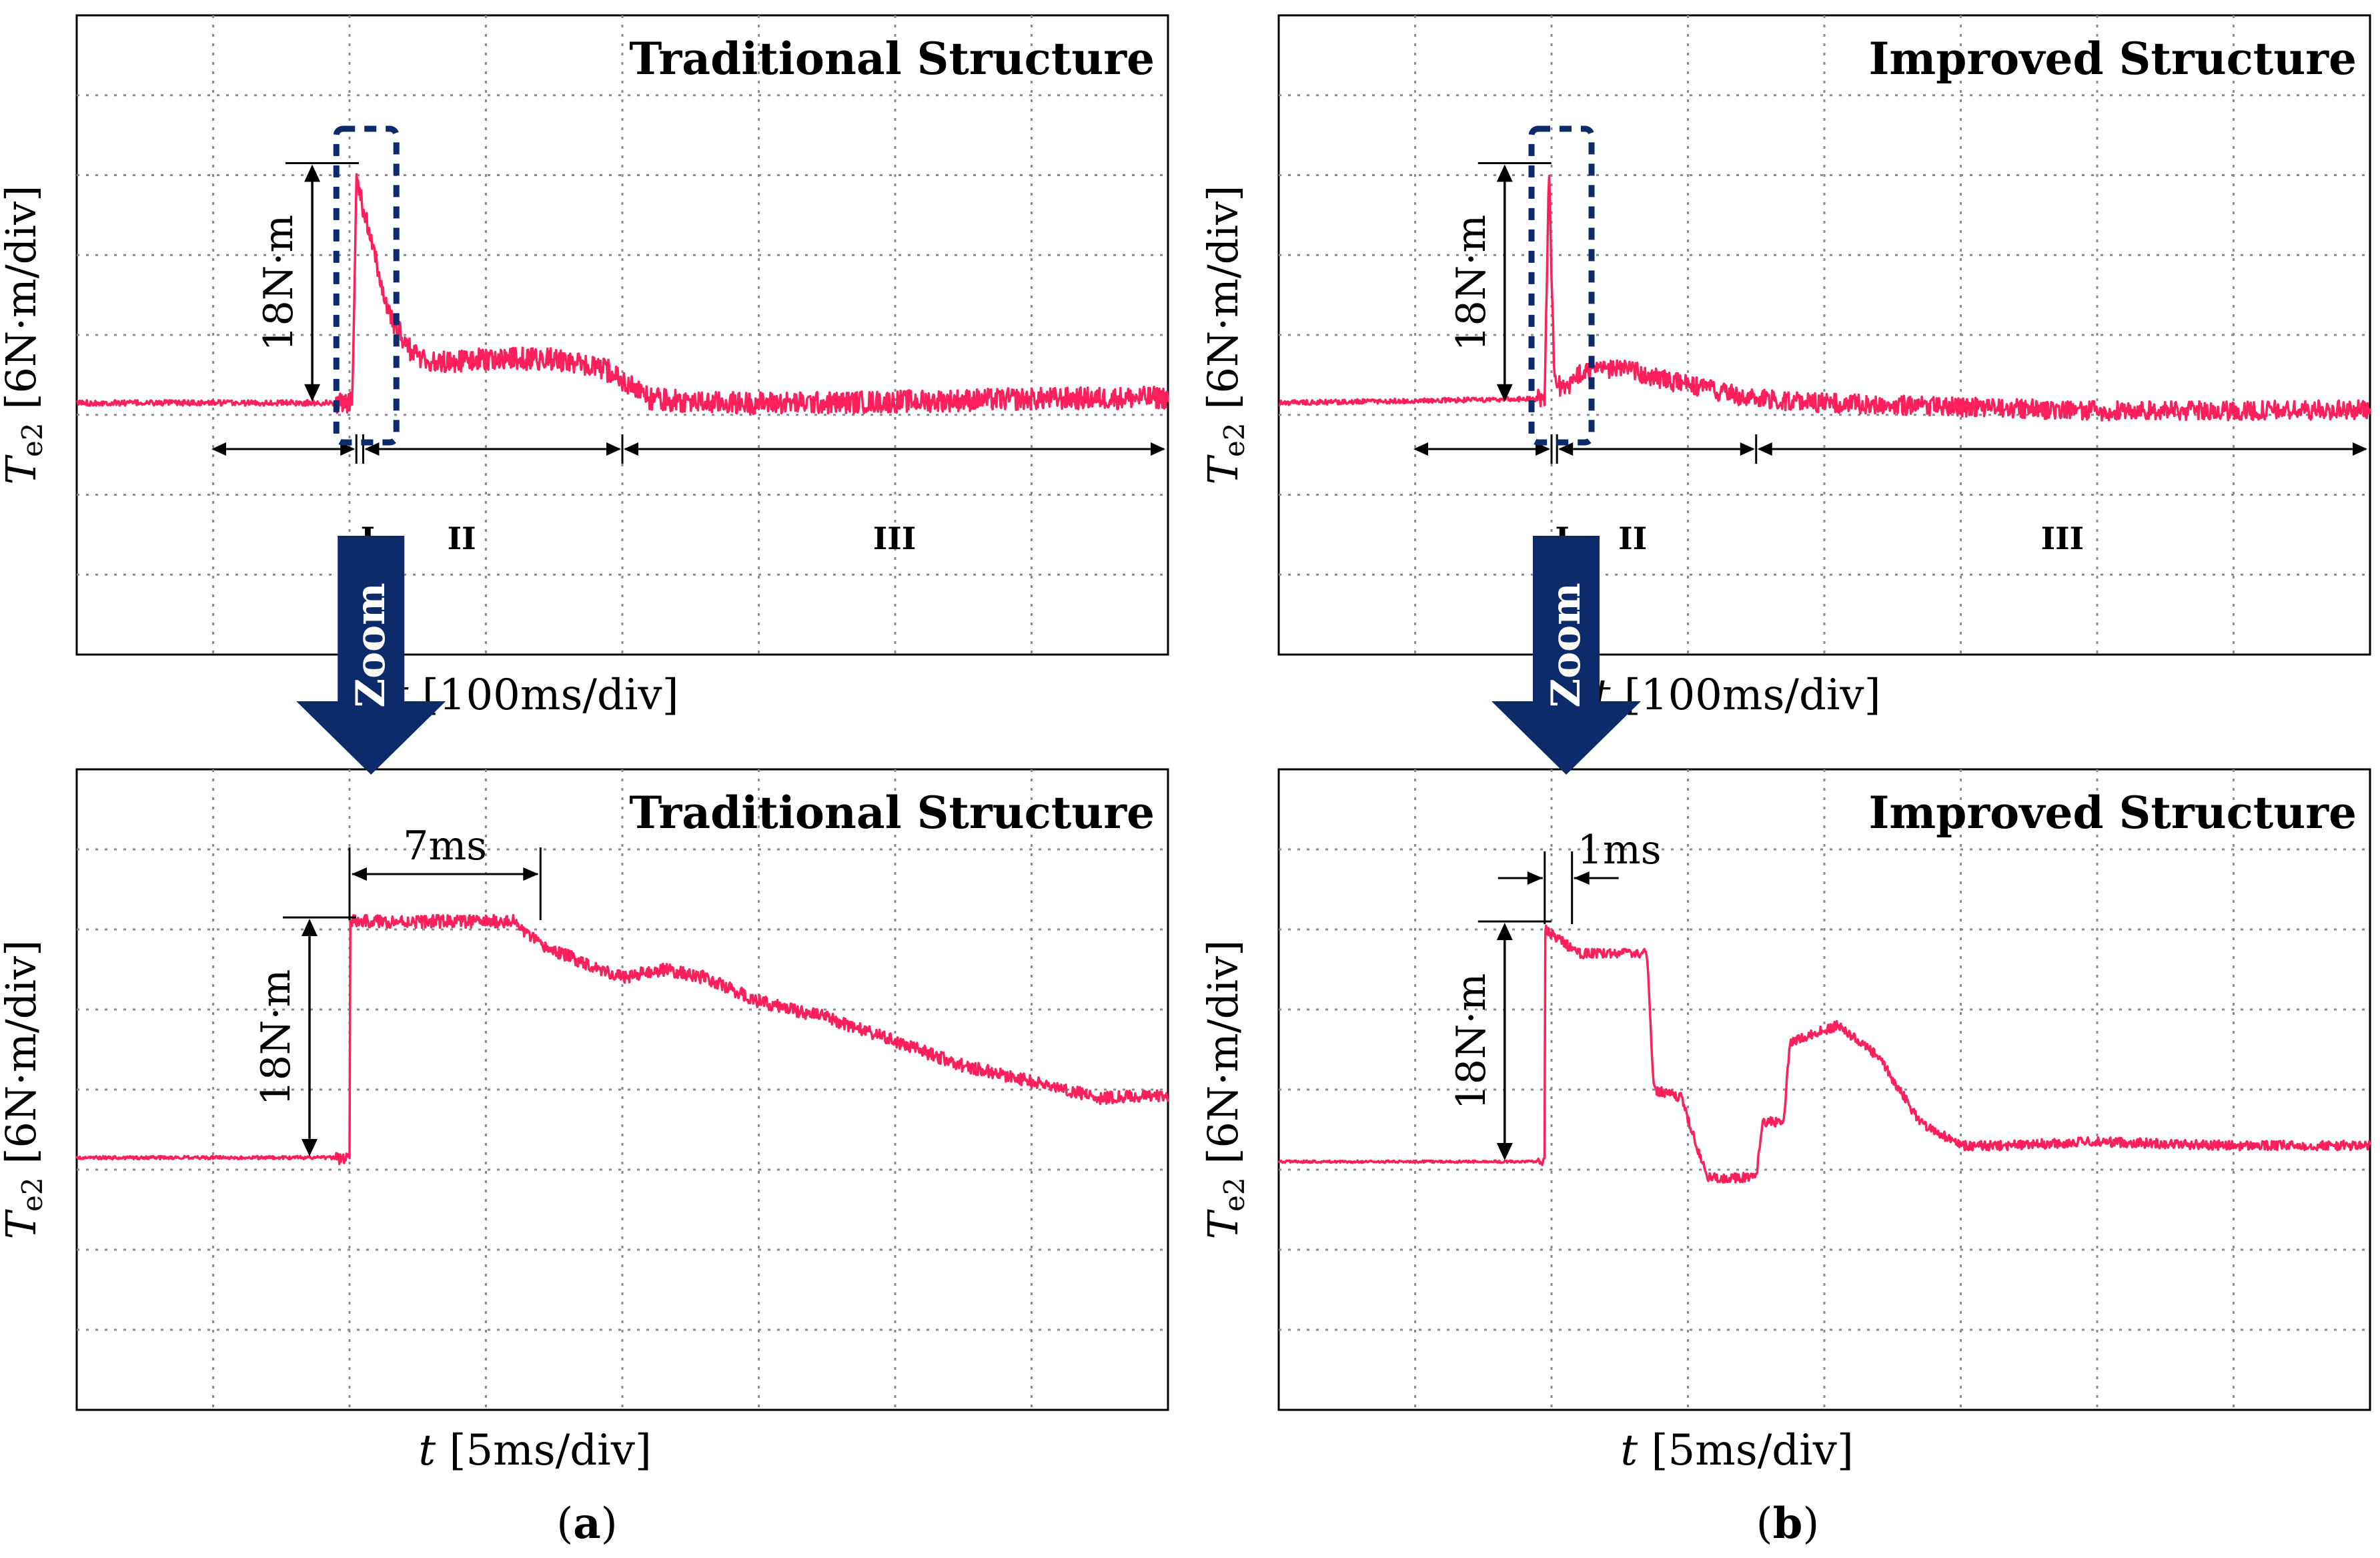  I want to click on duration-arrow-head-right, so click(531, 874).